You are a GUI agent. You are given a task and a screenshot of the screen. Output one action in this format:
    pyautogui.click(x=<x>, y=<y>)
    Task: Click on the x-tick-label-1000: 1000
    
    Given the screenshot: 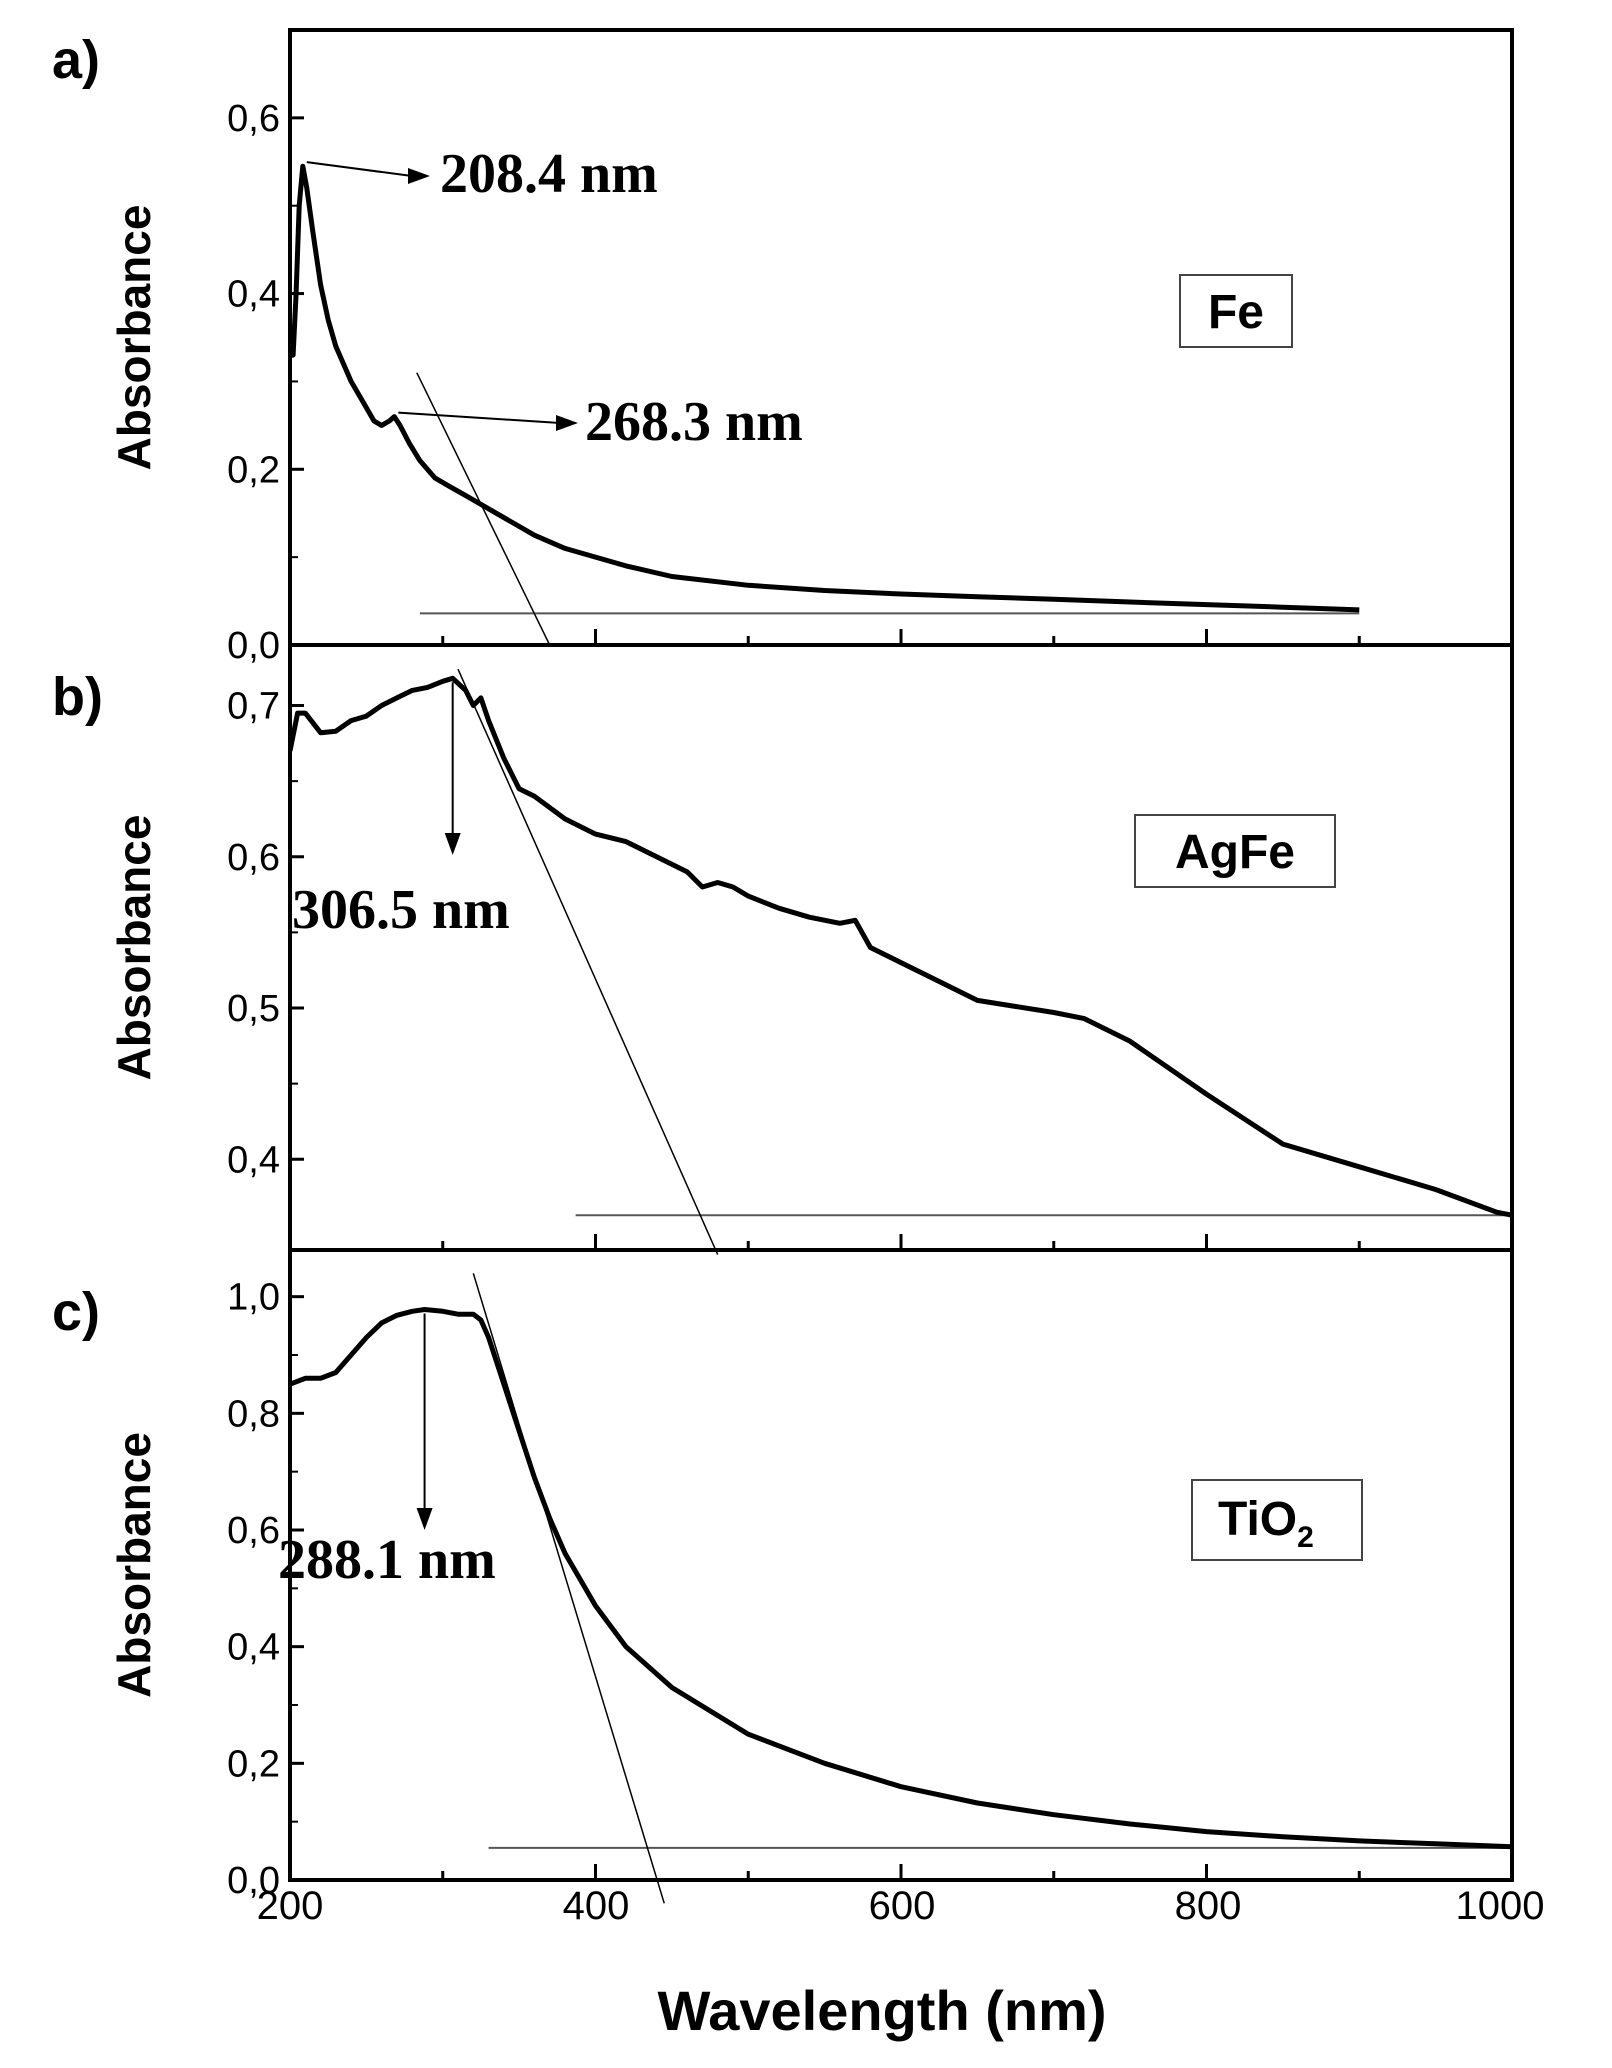 What is the action you would take?
    pyautogui.click(x=1500, y=1906)
    